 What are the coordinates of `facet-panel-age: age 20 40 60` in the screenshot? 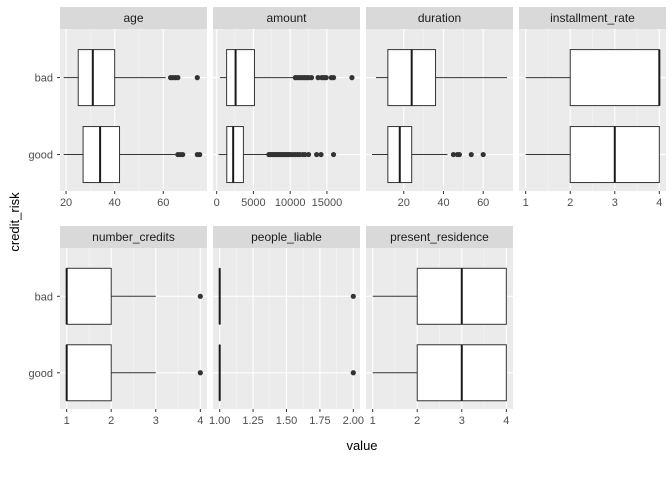 It's located at (133, 108).